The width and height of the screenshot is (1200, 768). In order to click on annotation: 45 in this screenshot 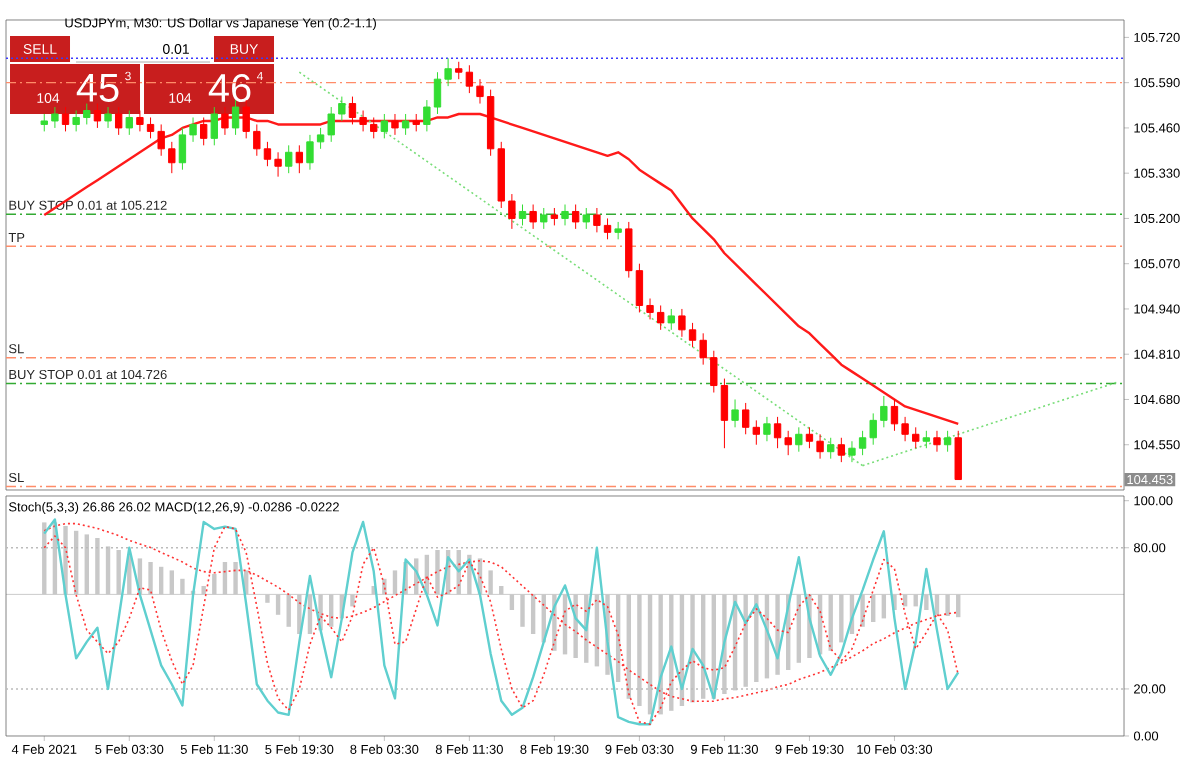, I will do `click(97, 88)`.